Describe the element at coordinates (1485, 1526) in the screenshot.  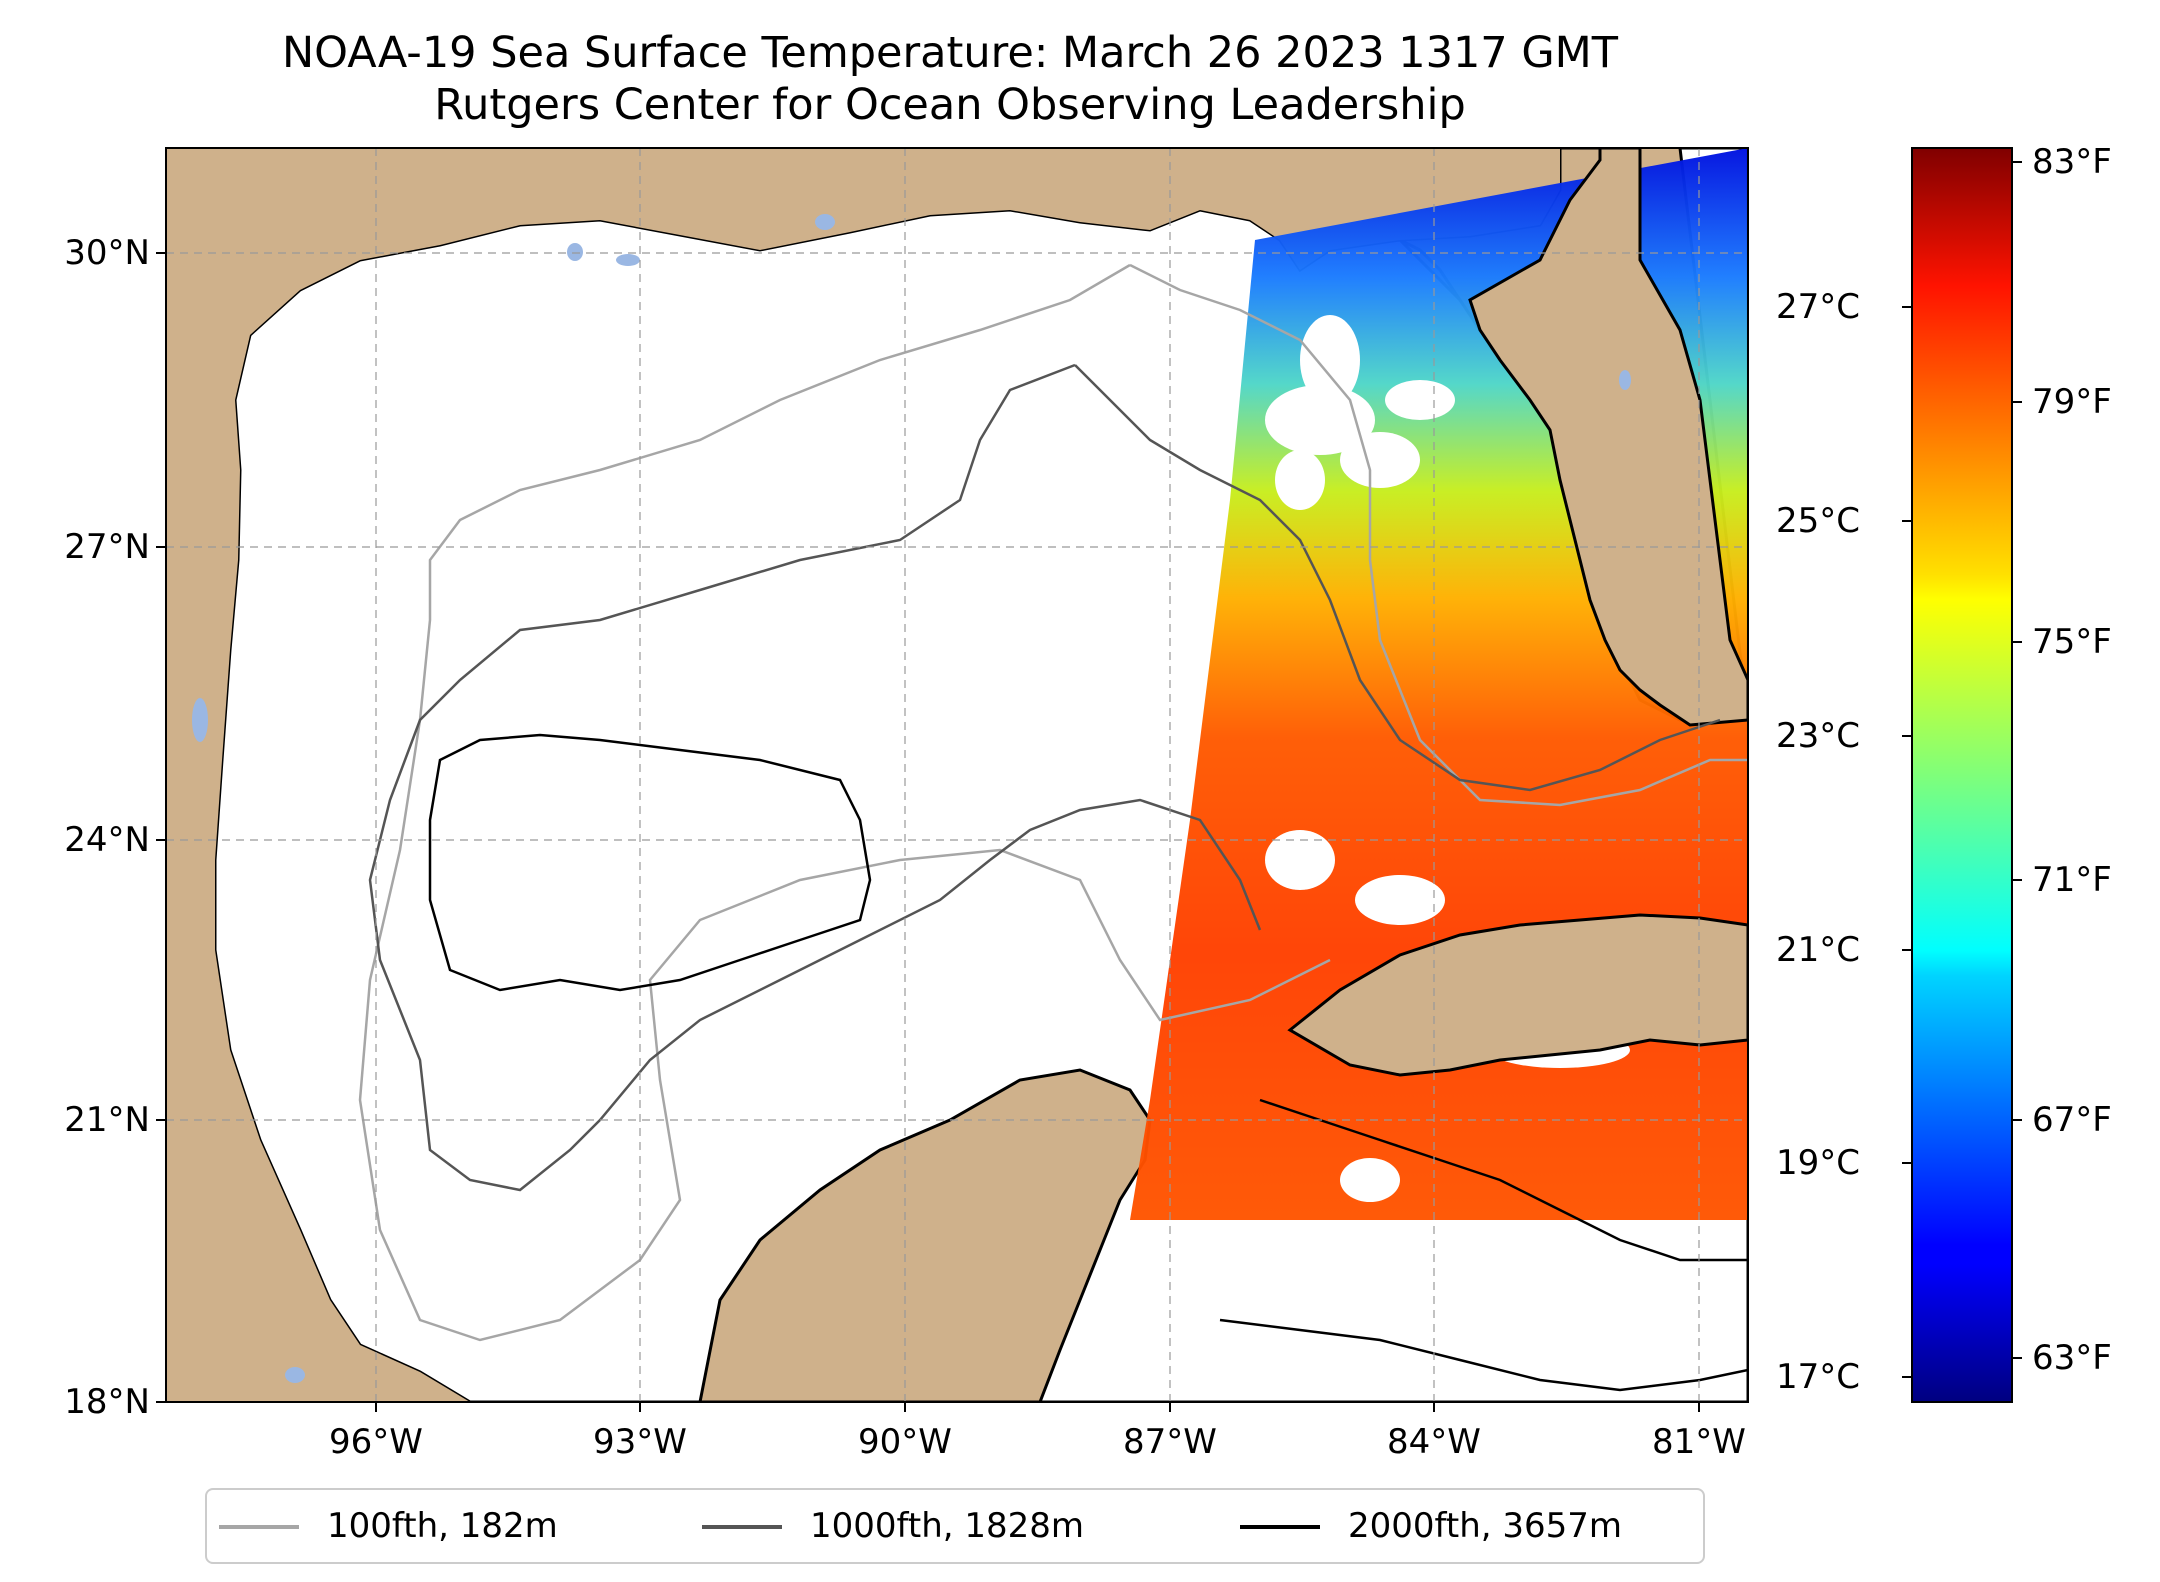
I see `legend-label-2000fth: 2000fth, 3657m` at that location.